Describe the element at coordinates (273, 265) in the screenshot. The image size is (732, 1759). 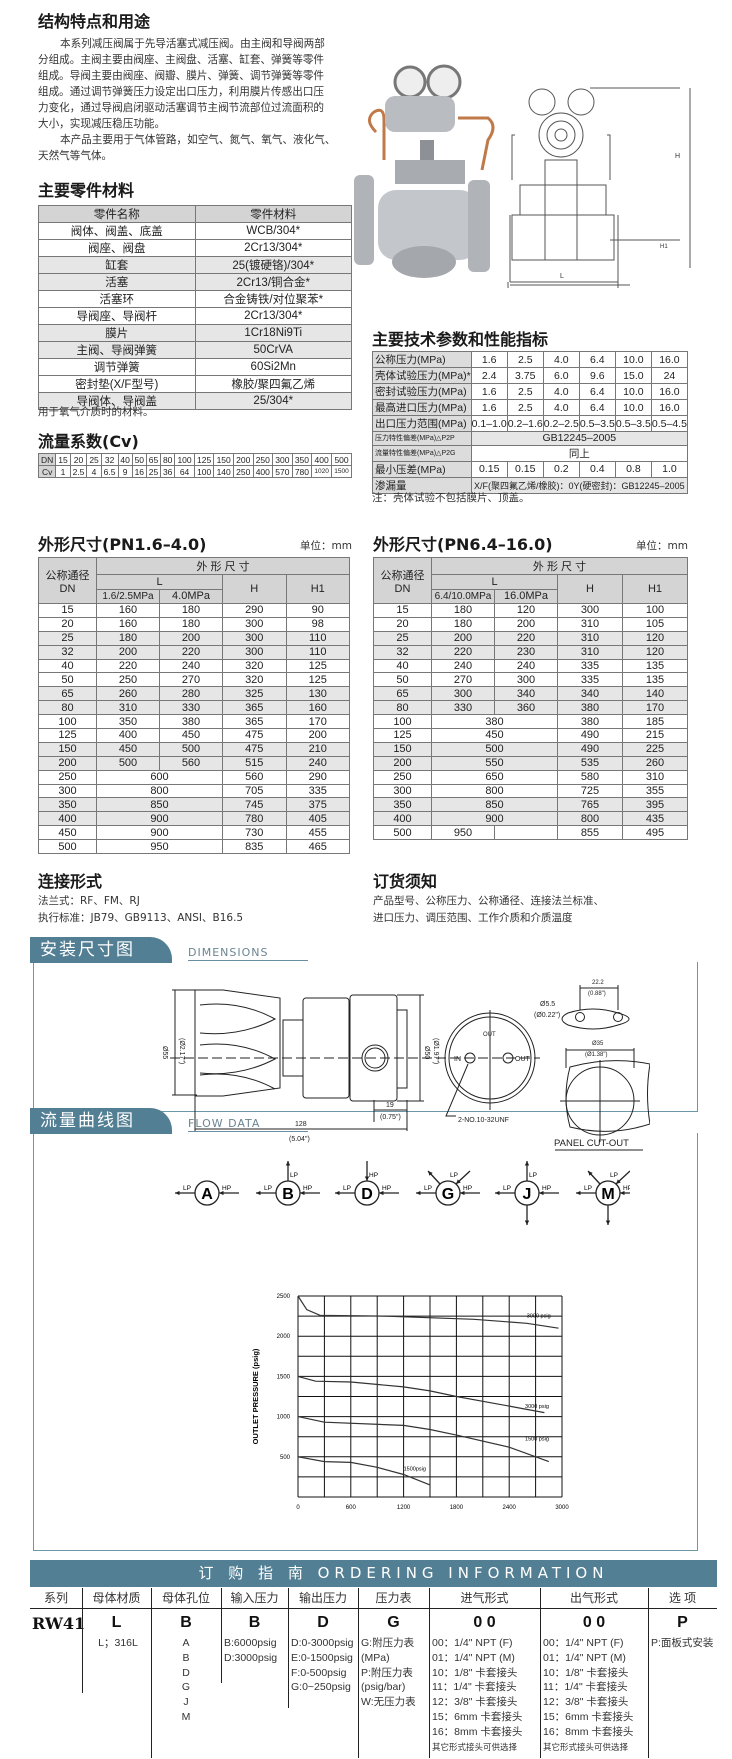
I see `table-cell: 25(镀硬铬)/304*` at that location.